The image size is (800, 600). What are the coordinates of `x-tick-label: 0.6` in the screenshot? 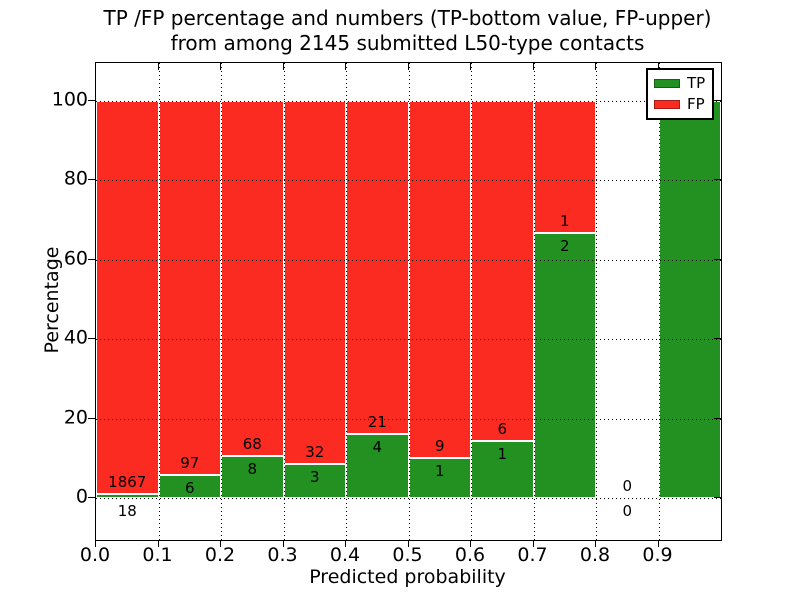 It's located at (470, 555).